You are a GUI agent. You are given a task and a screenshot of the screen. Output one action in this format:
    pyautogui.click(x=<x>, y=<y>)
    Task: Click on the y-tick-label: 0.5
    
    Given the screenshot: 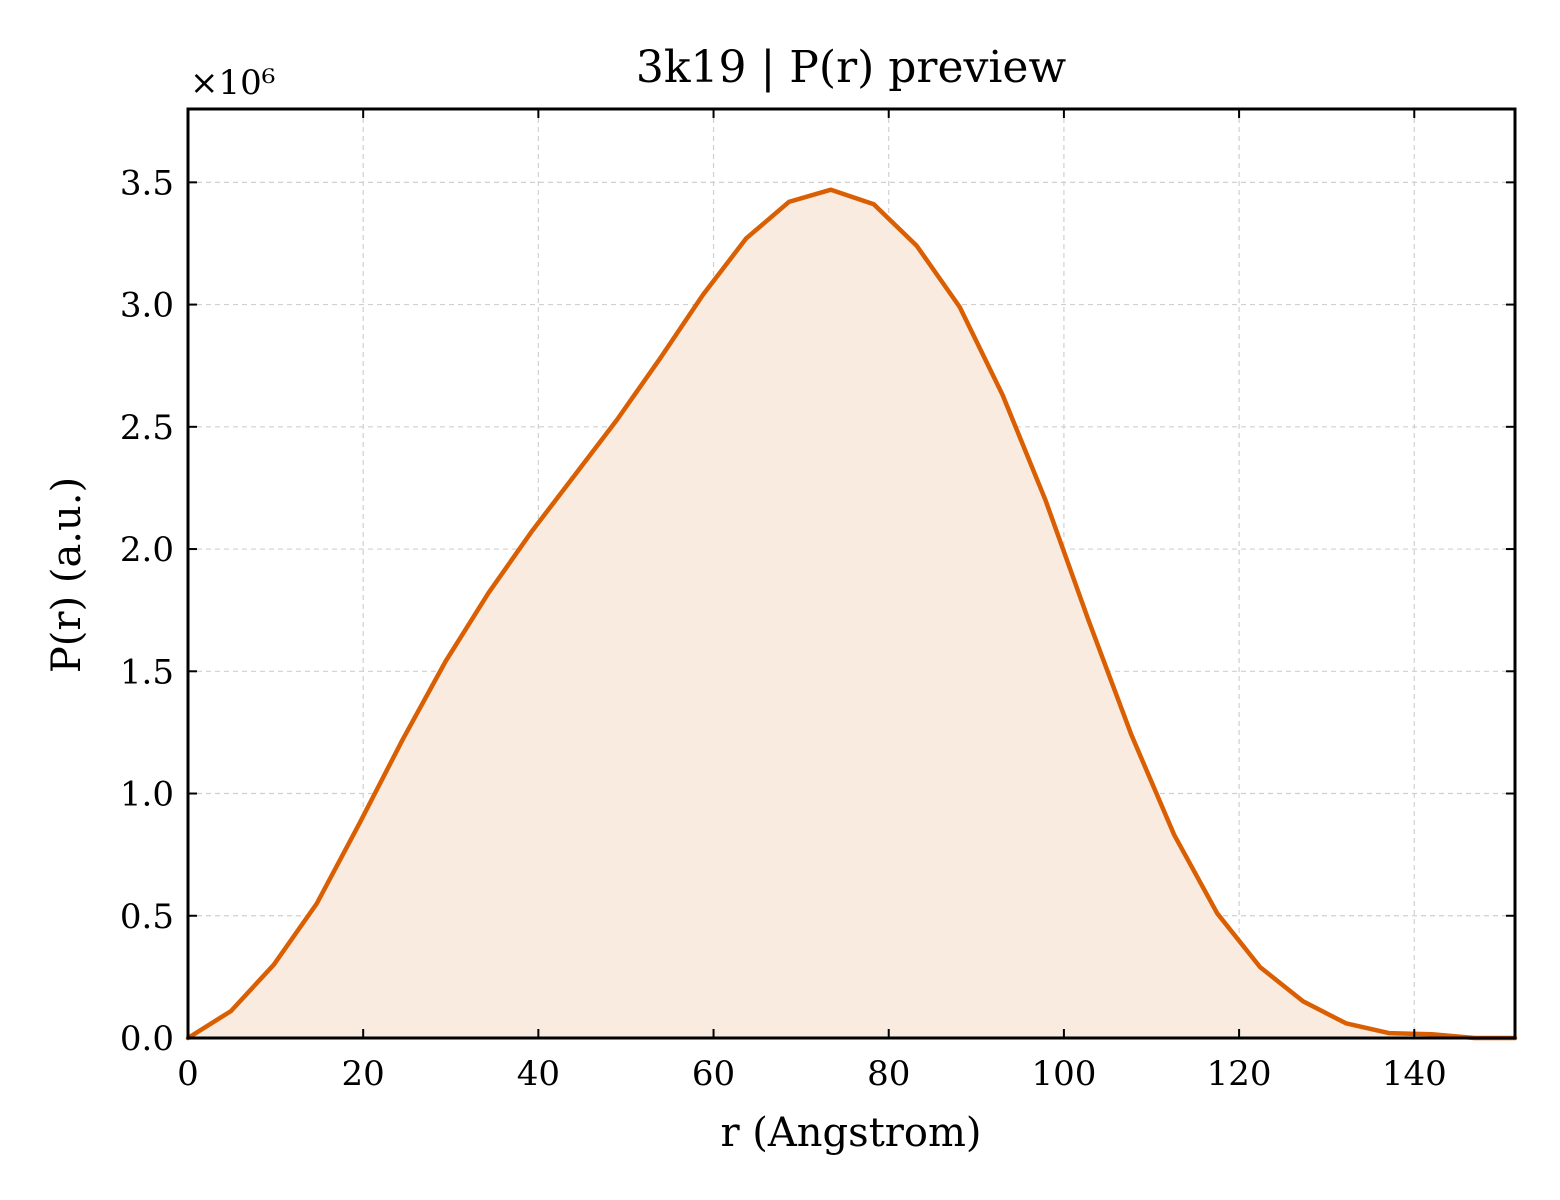 What is the action you would take?
    pyautogui.click(x=147, y=917)
    